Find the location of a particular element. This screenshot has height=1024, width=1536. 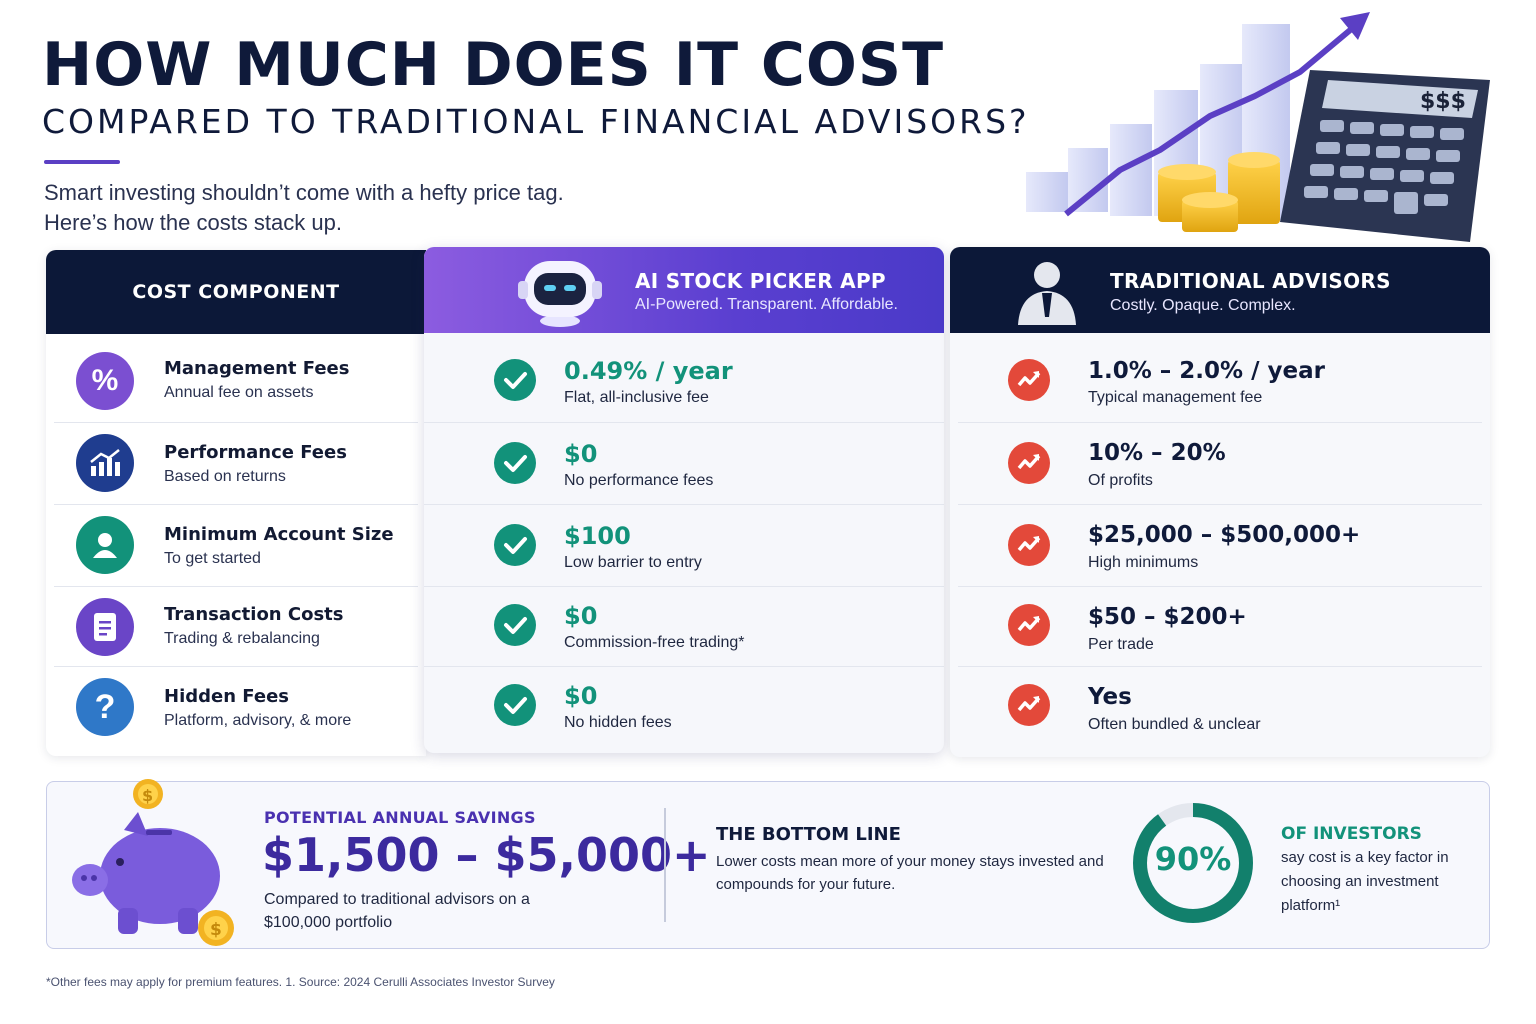

ai-desc: Commission-free trading* is located at coordinates (654, 642).